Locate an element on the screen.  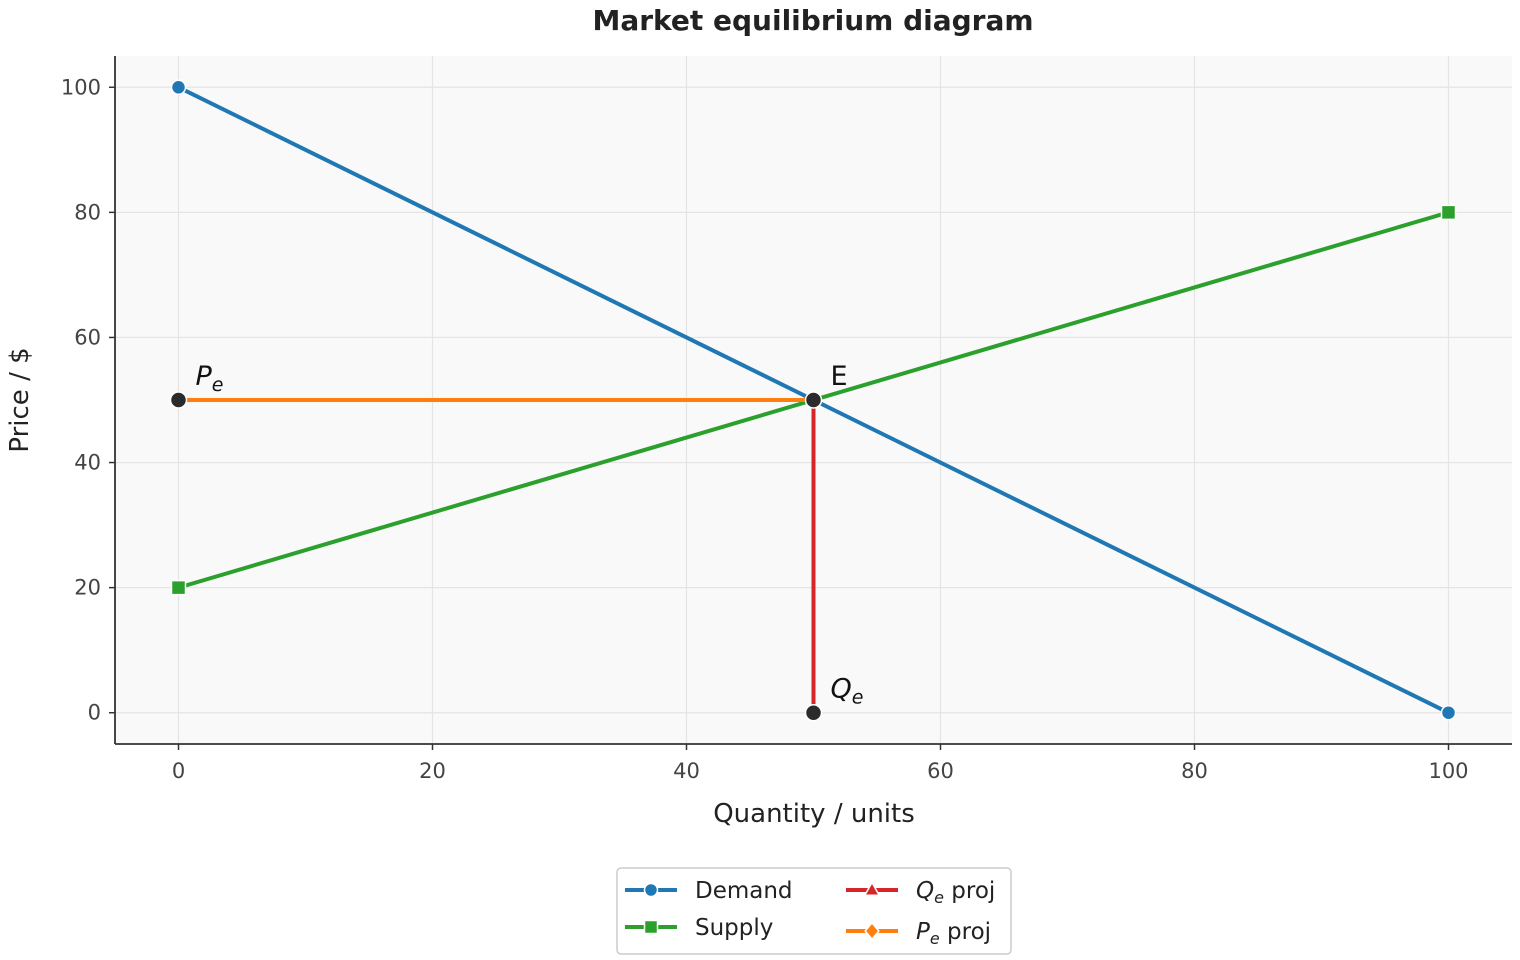
y-tick-label: 20 is located at coordinates (87, 588).